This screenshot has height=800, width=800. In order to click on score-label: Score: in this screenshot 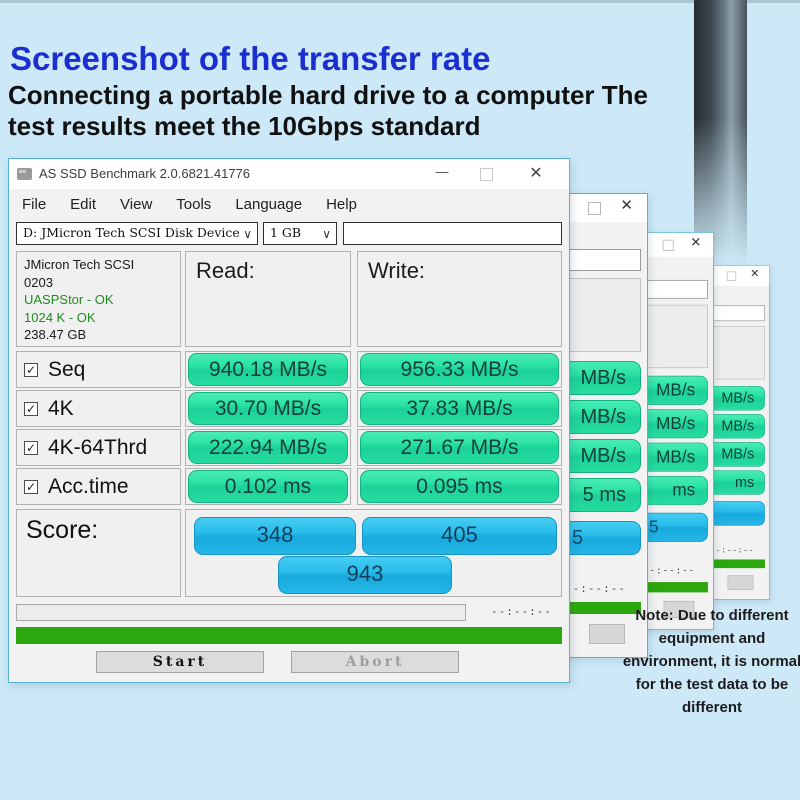, I will do `click(98, 553)`.